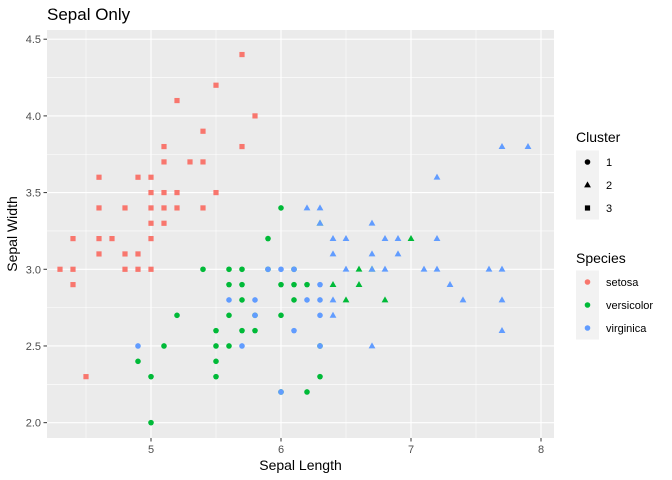 This screenshot has width=672, height=480. Describe the element at coordinates (587, 162) in the screenshot. I see `legend-cluster-circle-key` at that location.